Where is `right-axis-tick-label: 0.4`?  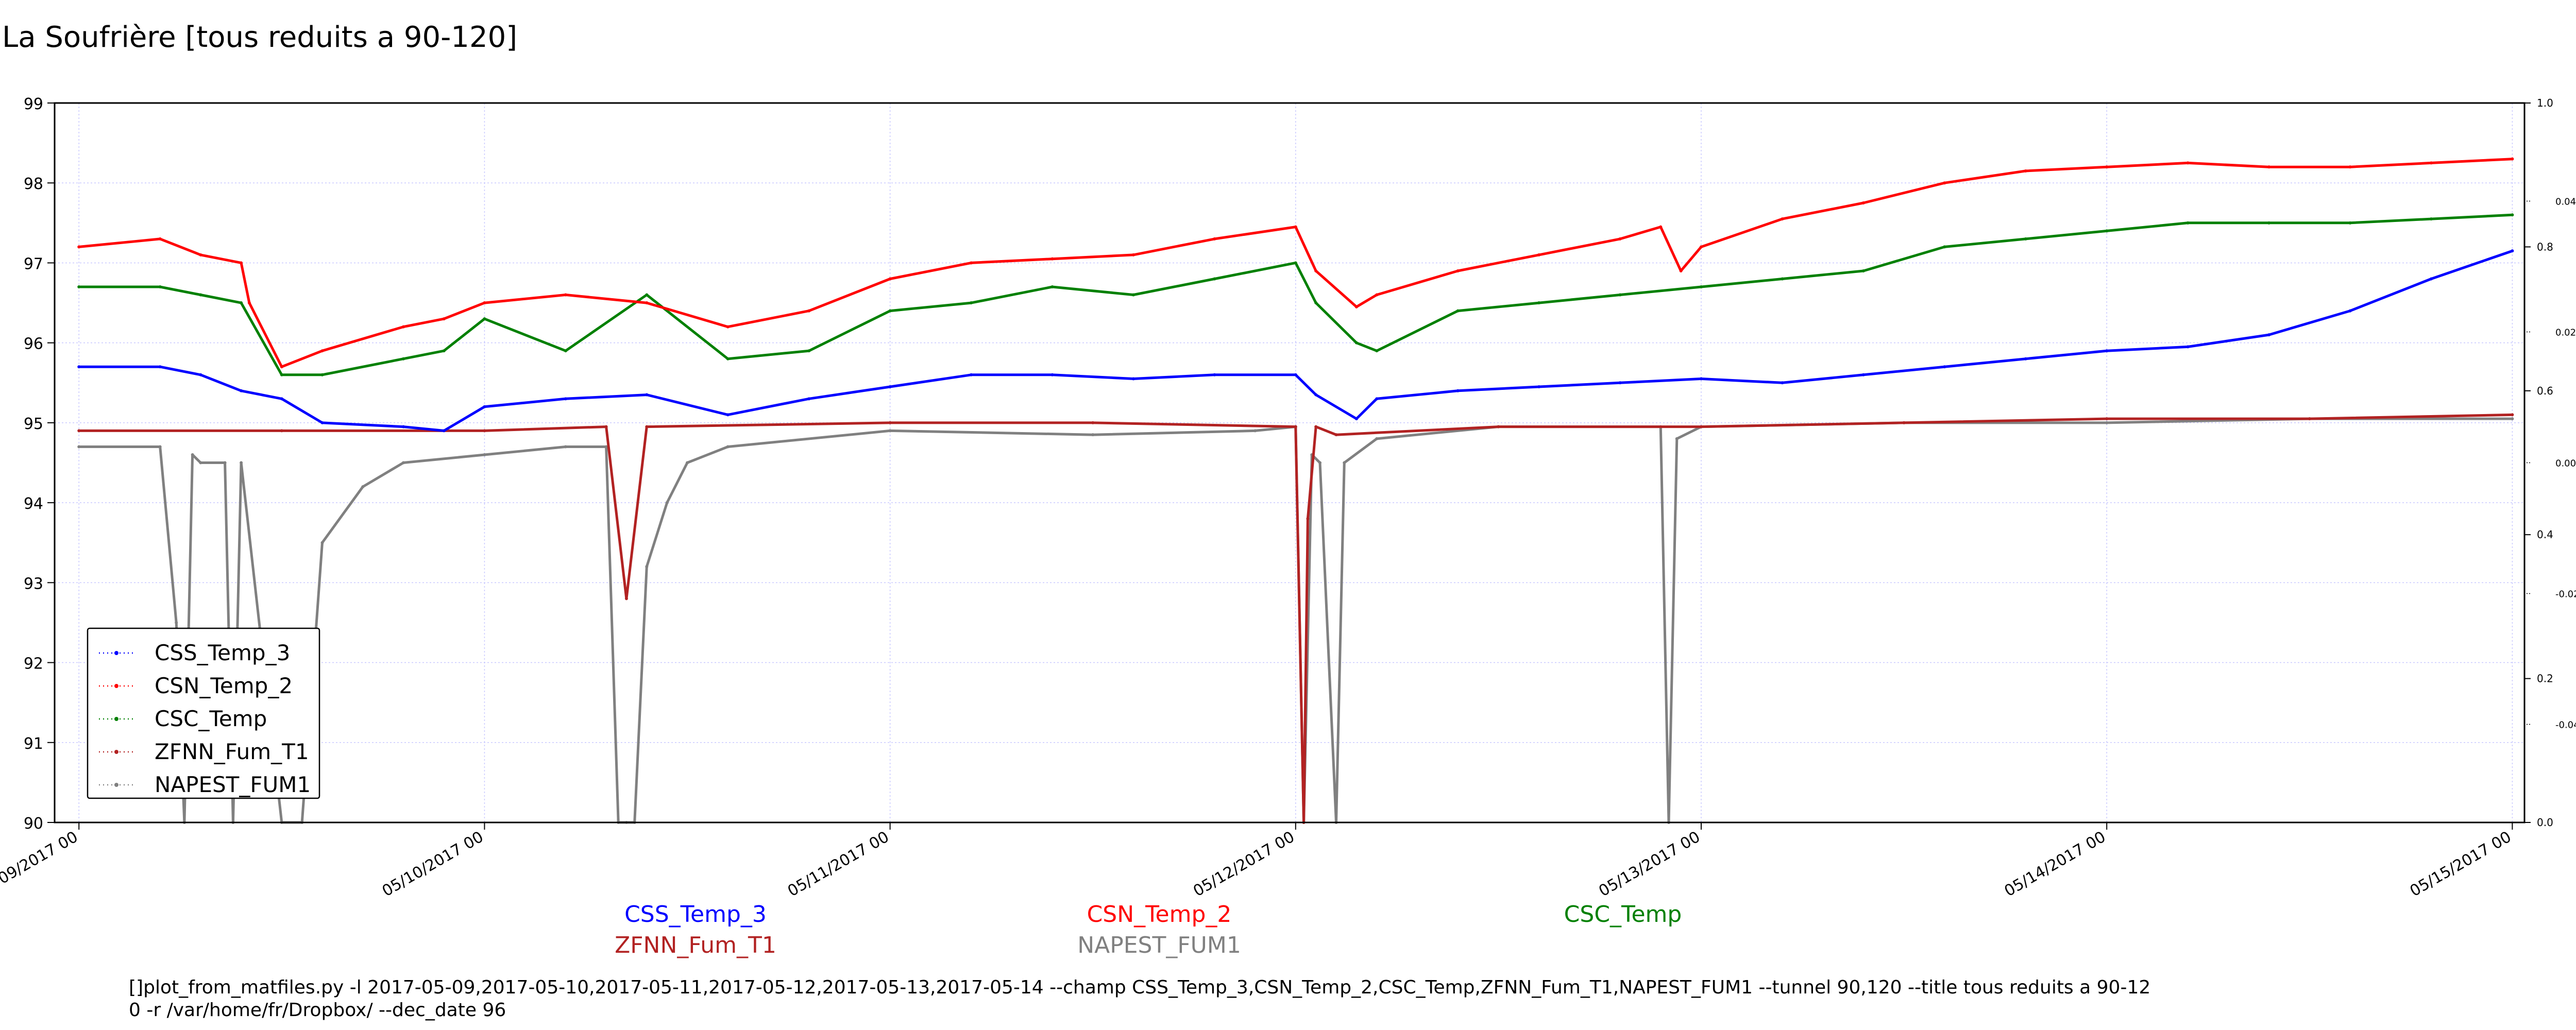 right-axis-tick-label: 0.4 is located at coordinates (2545, 534).